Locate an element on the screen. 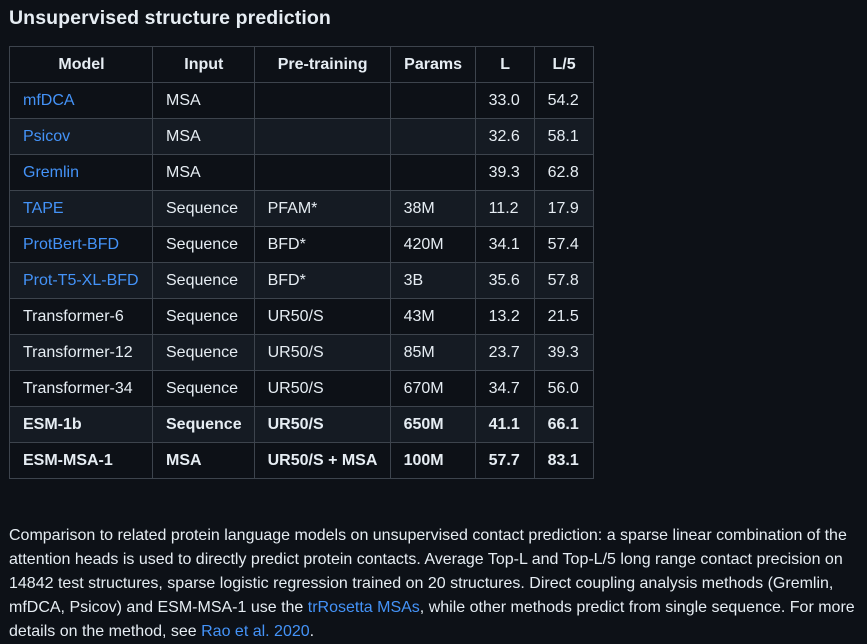  table-row: Psicov MSA 32.6 58.1 is located at coordinates (301, 136).